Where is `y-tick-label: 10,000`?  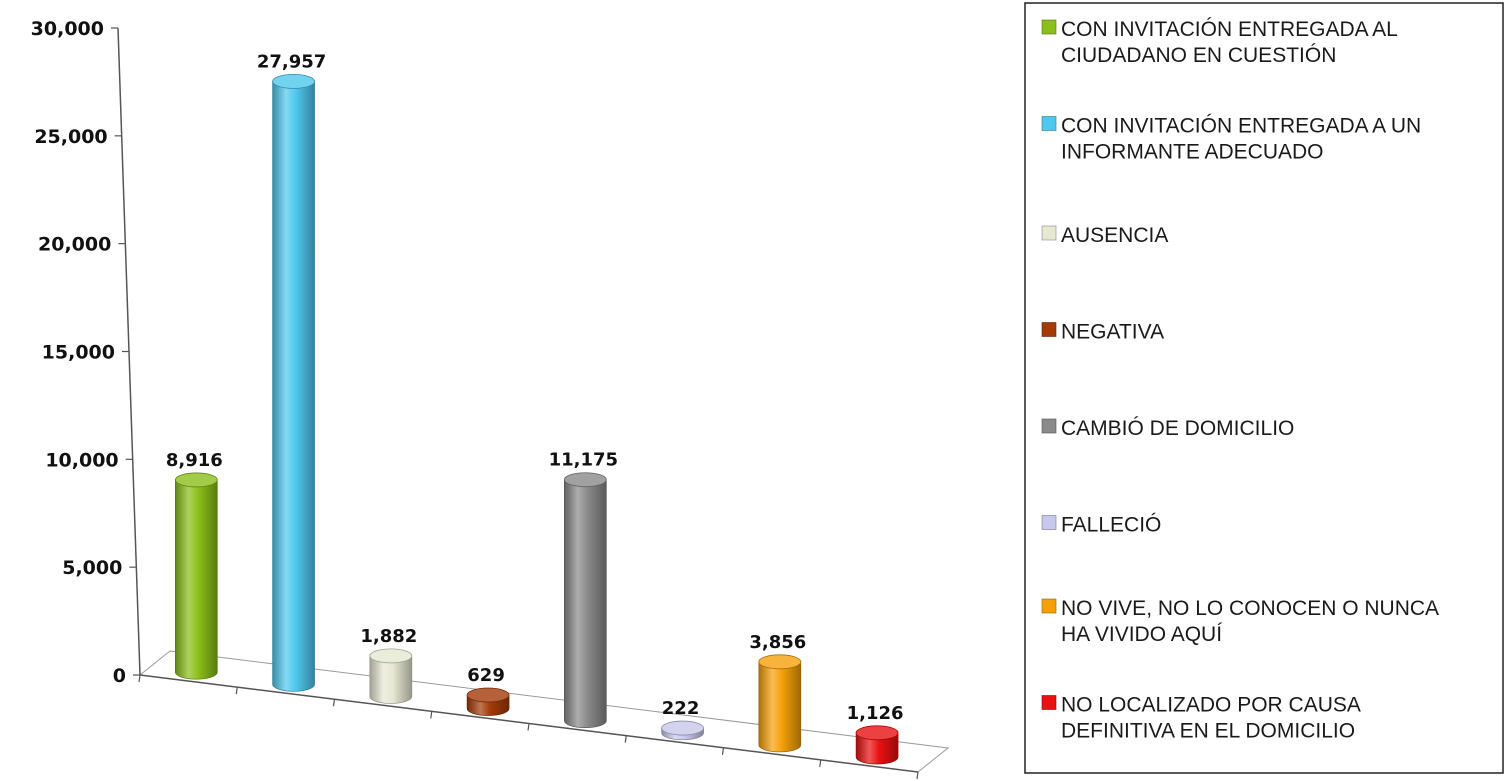 y-tick-label: 10,000 is located at coordinates (81, 460).